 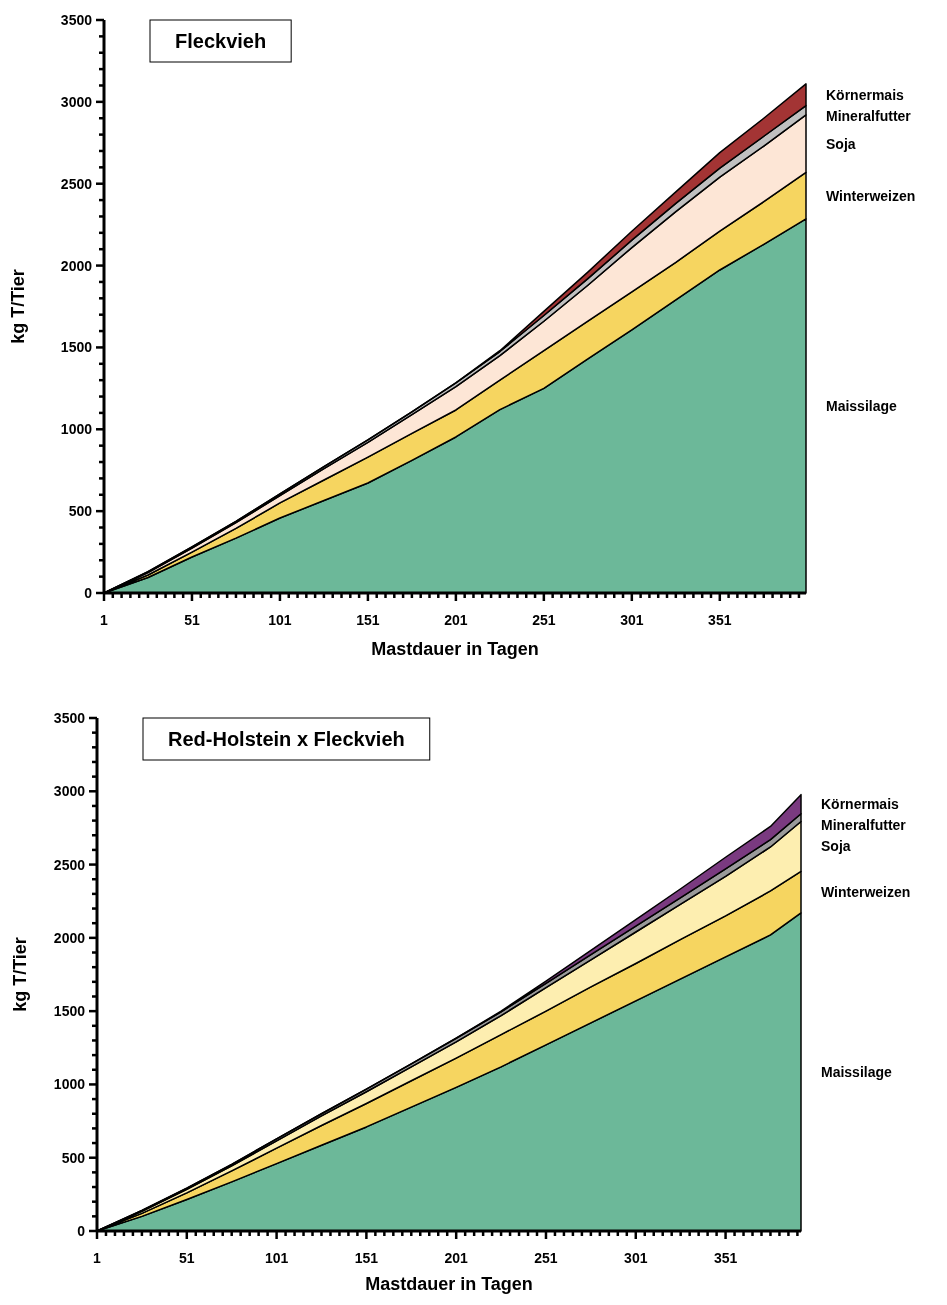 What do you see at coordinates (221, 41) in the screenshot?
I see `text: Fleckvieh` at bounding box center [221, 41].